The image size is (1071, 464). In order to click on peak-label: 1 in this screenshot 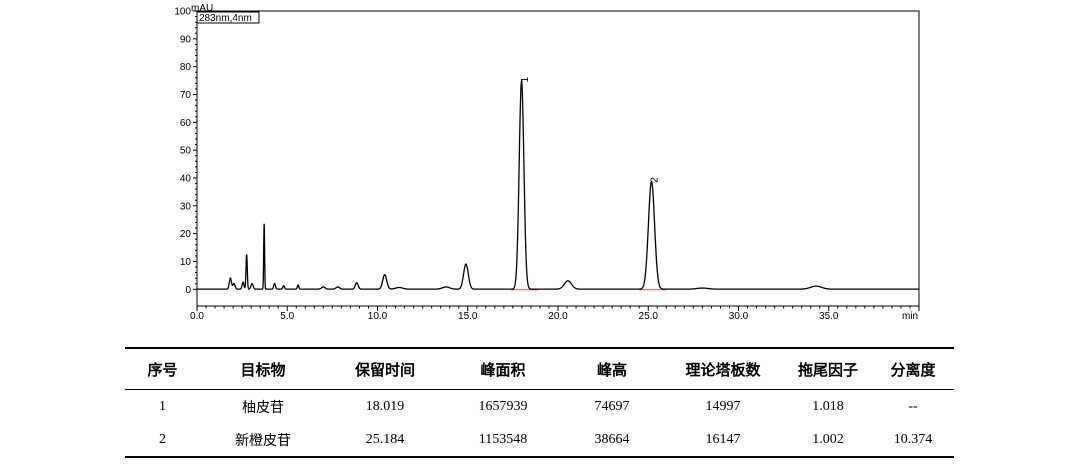, I will do `click(525, 79)`.